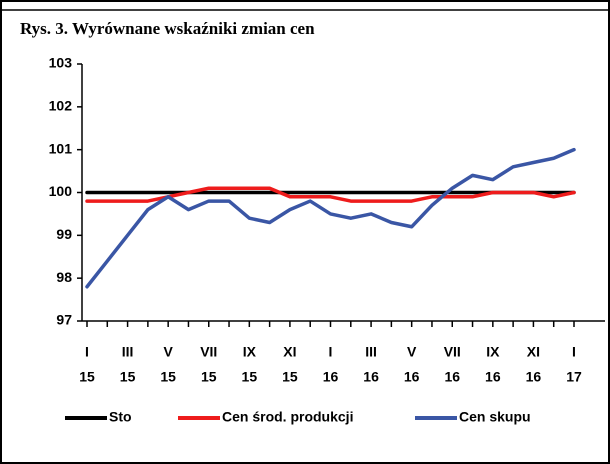 This screenshot has width=610, height=464. I want to click on y-tick-label: 99, so click(64, 234).